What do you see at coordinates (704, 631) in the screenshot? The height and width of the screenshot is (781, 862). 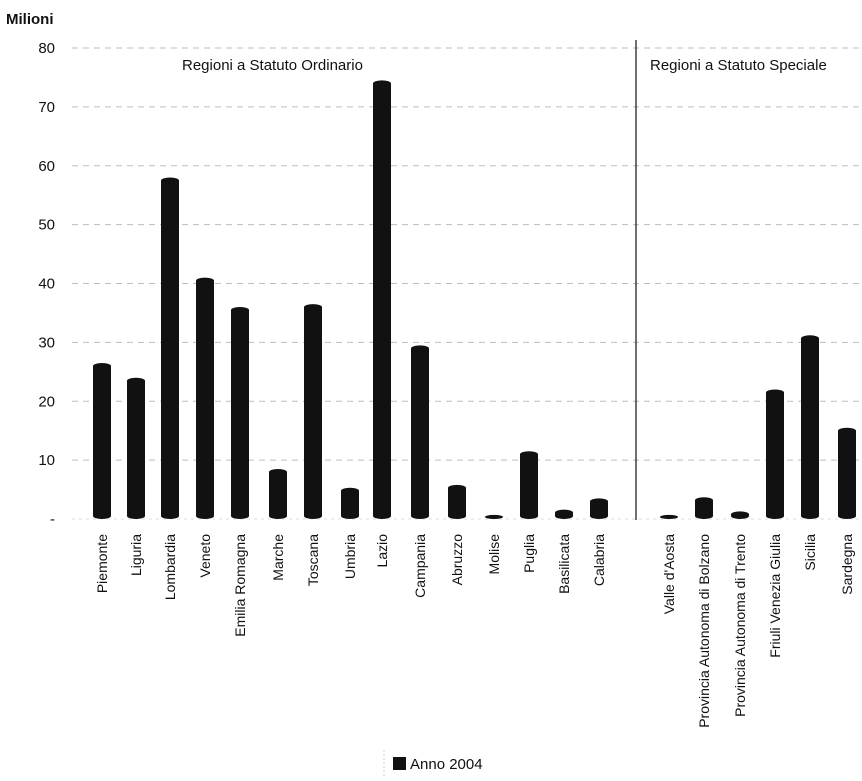 I see `x-tick-label: Provincia Autonoma di Bolzano` at bounding box center [704, 631].